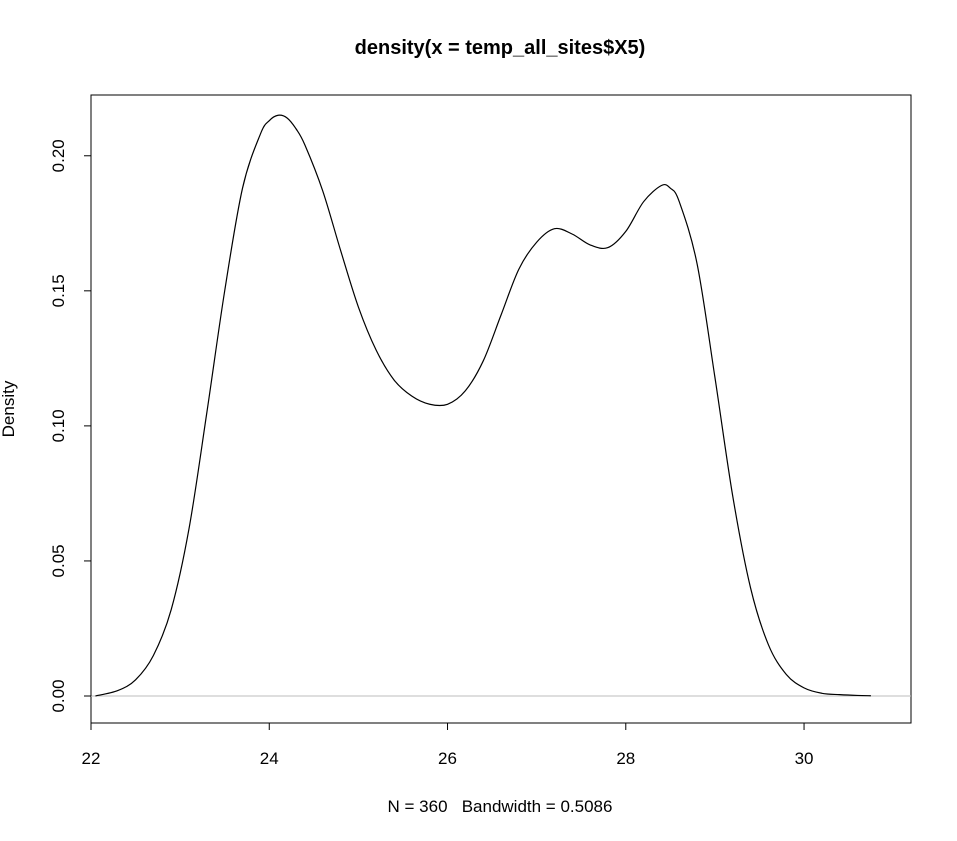 This screenshot has width=957, height=841. What do you see at coordinates (58, 560) in the screenshot?
I see `y-tick-label: 0.05` at bounding box center [58, 560].